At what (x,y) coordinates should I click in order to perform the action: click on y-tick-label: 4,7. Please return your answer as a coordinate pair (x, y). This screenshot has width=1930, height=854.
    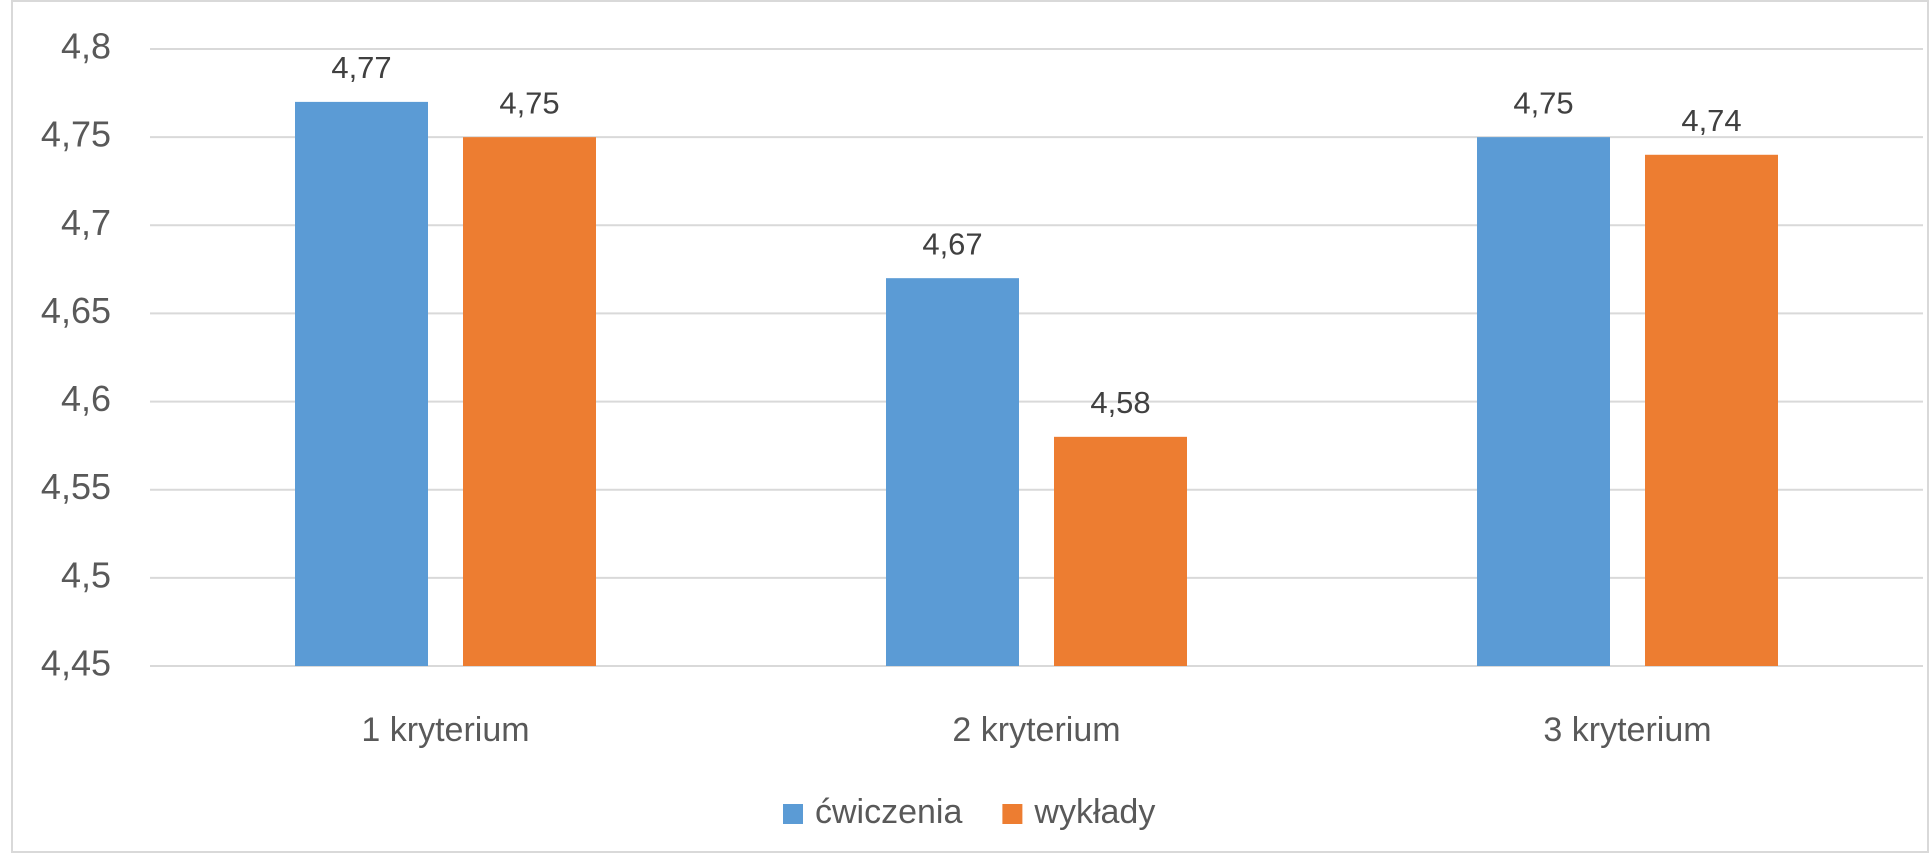
    Looking at the image, I should click on (86, 222).